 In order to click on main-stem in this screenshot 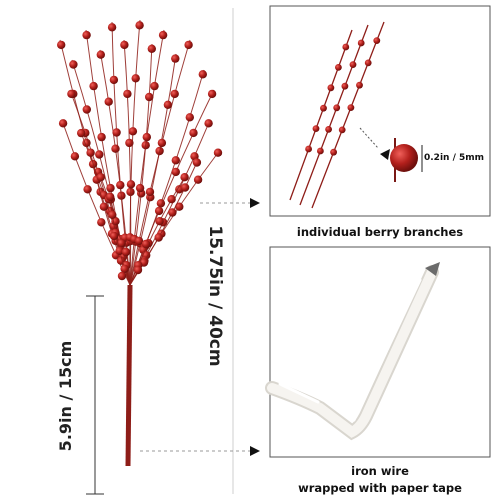, I will do `click(129, 375)`.